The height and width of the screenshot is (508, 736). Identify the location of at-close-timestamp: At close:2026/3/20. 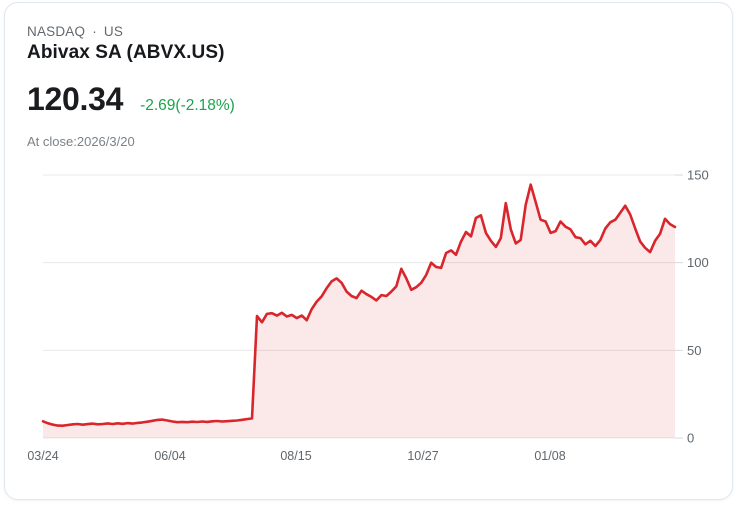
(81, 141).